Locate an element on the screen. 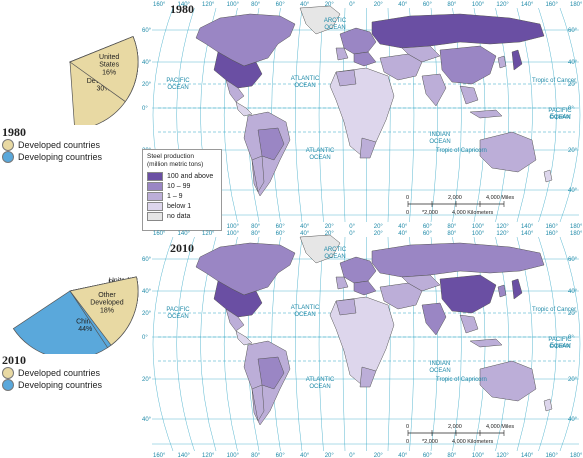 The image size is (583, 458). legend-subtitle: (million metric tons) is located at coordinates (175, 164).